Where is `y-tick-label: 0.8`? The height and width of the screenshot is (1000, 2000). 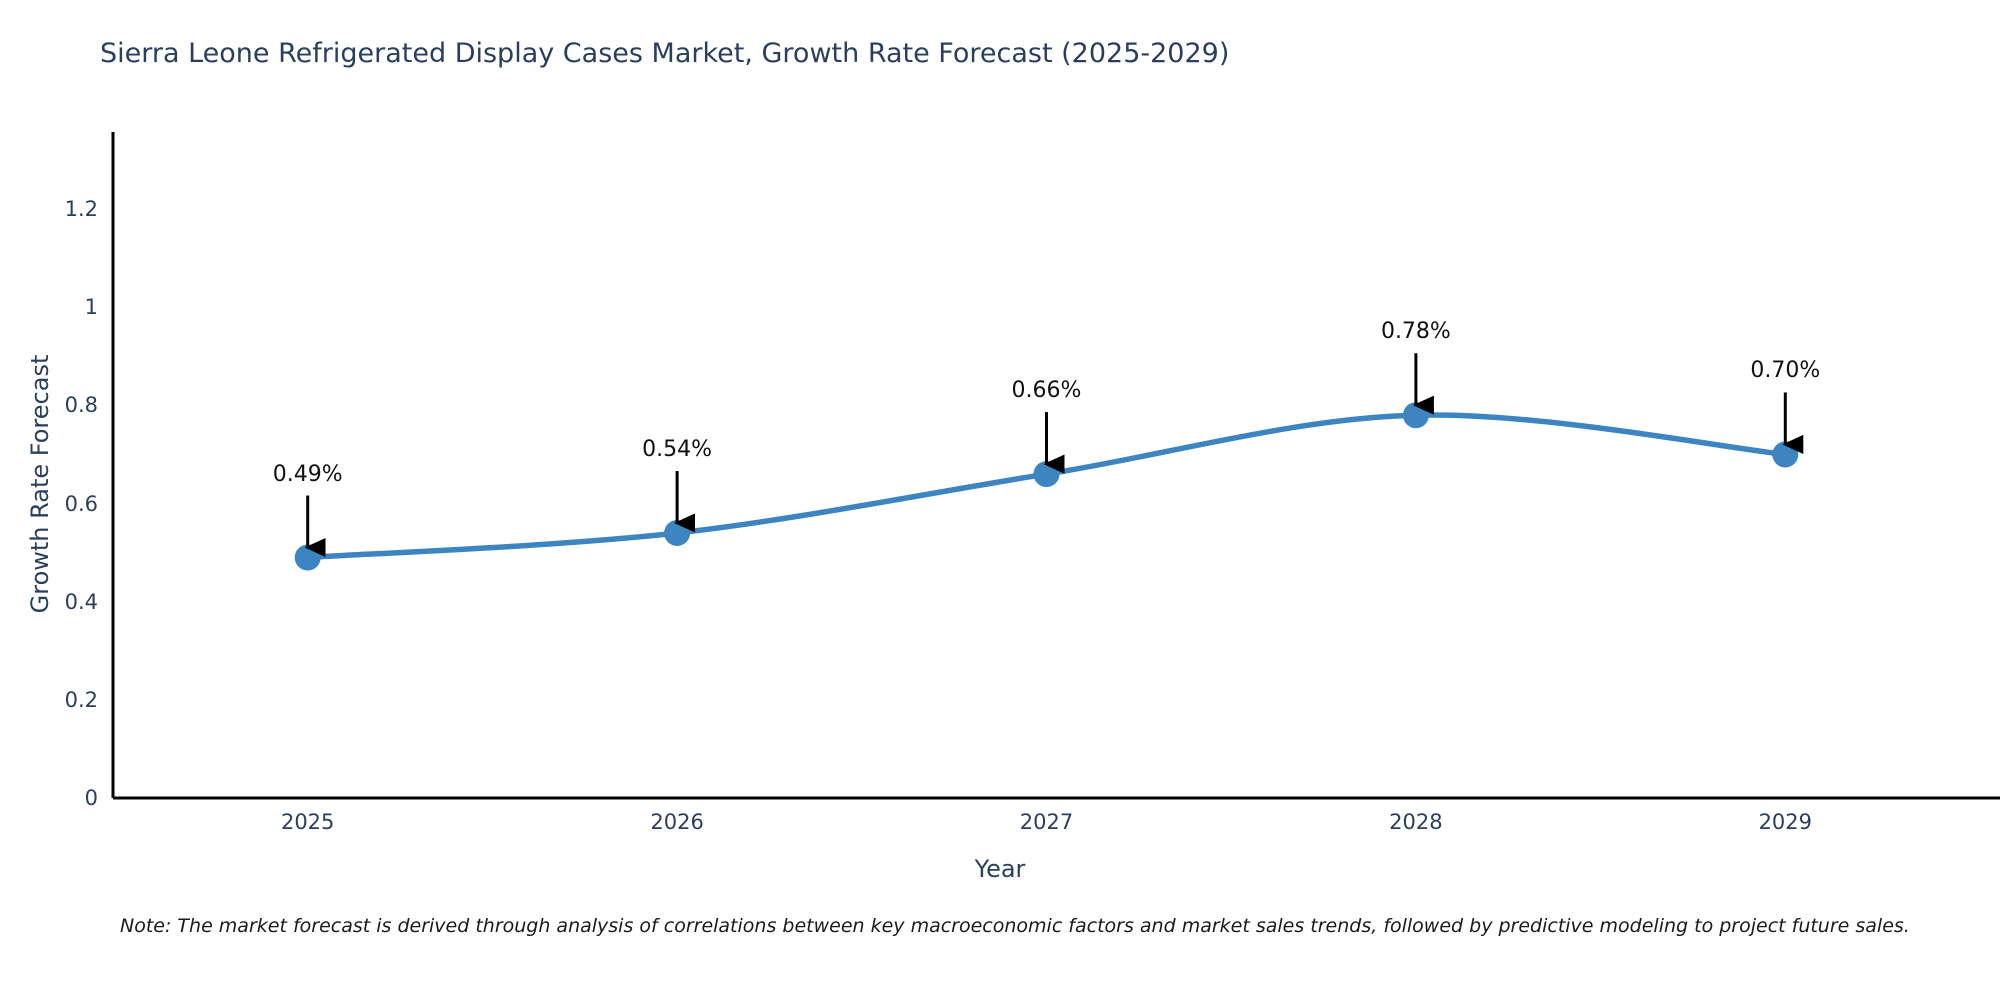 y-tick-label: 0.8 is located at coordinates (81, 405).